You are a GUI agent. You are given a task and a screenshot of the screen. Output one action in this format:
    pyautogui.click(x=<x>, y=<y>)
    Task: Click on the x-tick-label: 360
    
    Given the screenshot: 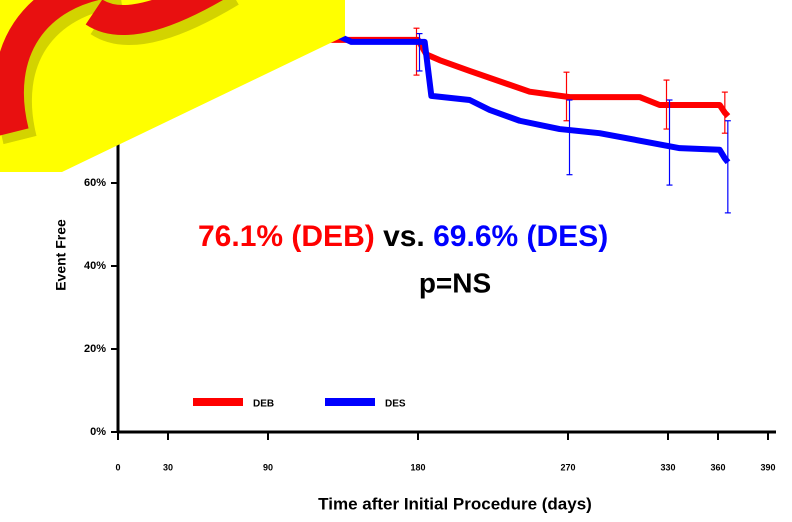 What is the action you would take?
    pyautogui.click(x=717, y=467)
    